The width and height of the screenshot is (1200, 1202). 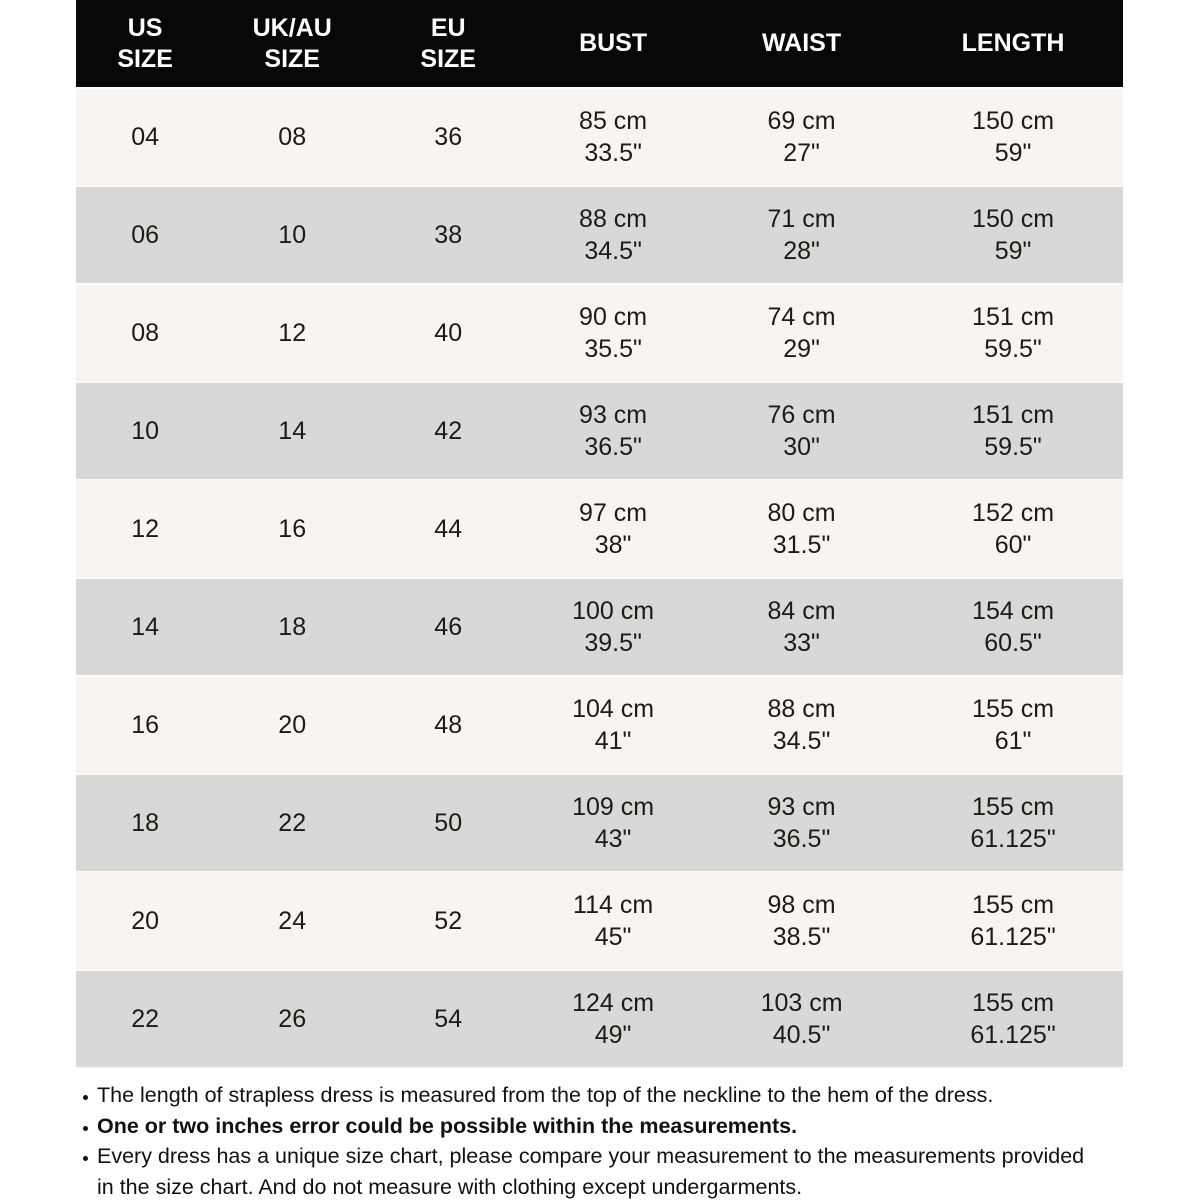 I want to click on cell-uk-au-size: 22, so click(x=292, y=823).